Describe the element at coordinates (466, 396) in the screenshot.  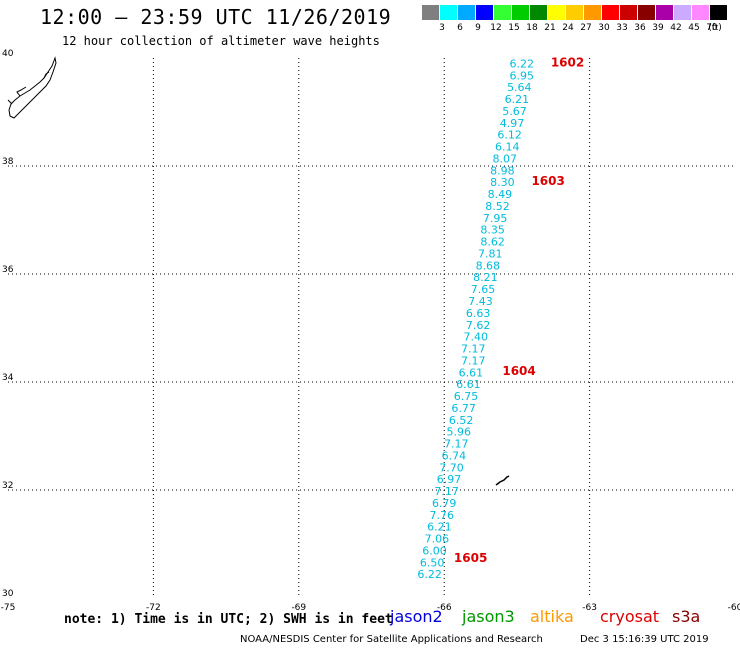
I see `wave-height-value: 6.75` at that location.